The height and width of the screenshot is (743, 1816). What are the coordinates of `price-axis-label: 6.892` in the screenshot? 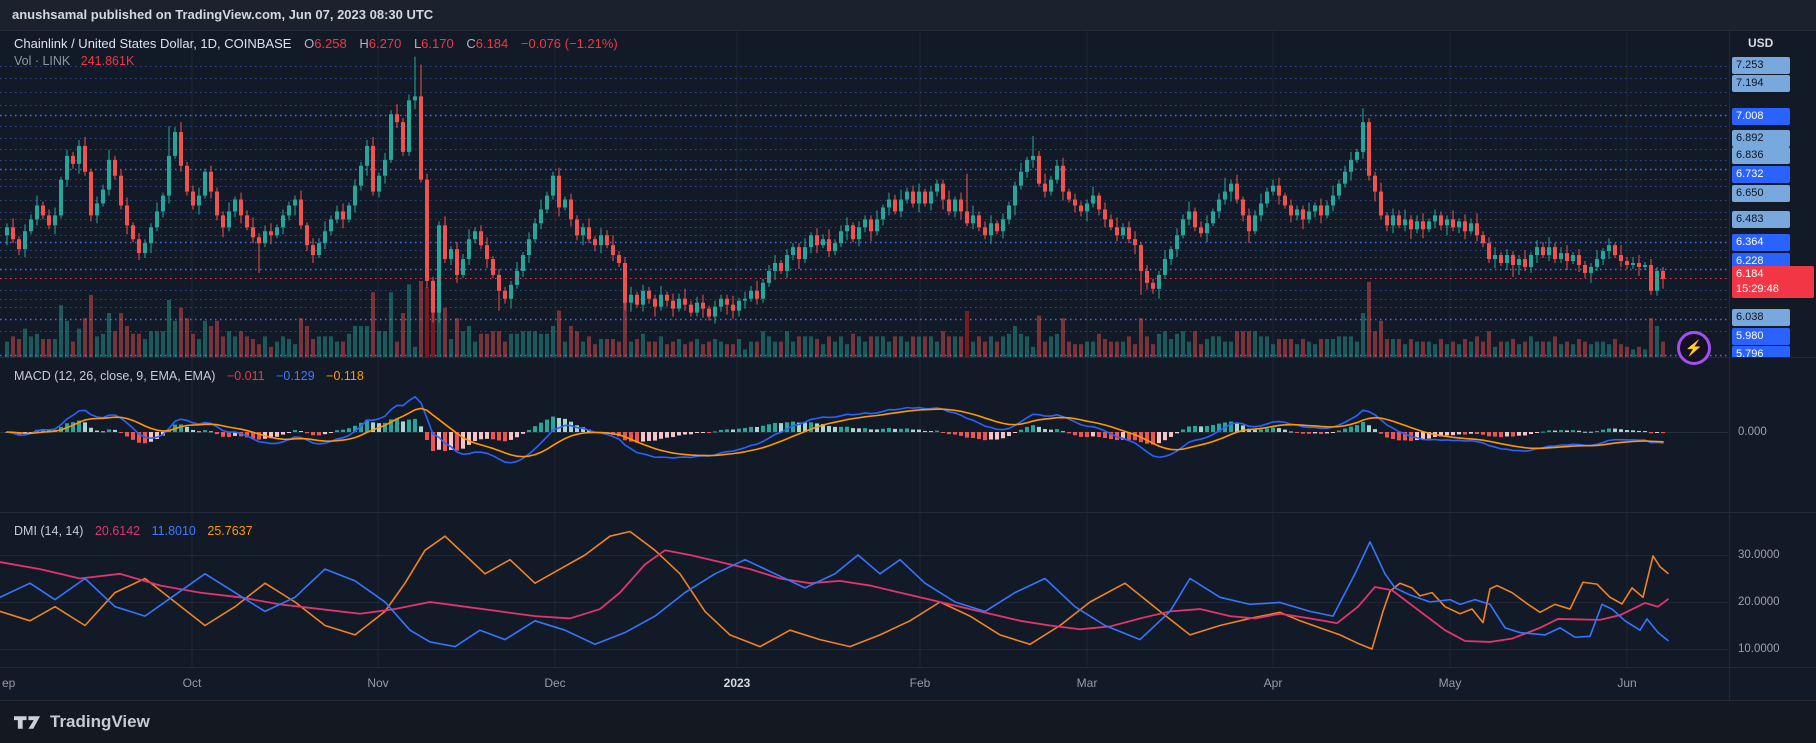 It's located at (1761, 138).